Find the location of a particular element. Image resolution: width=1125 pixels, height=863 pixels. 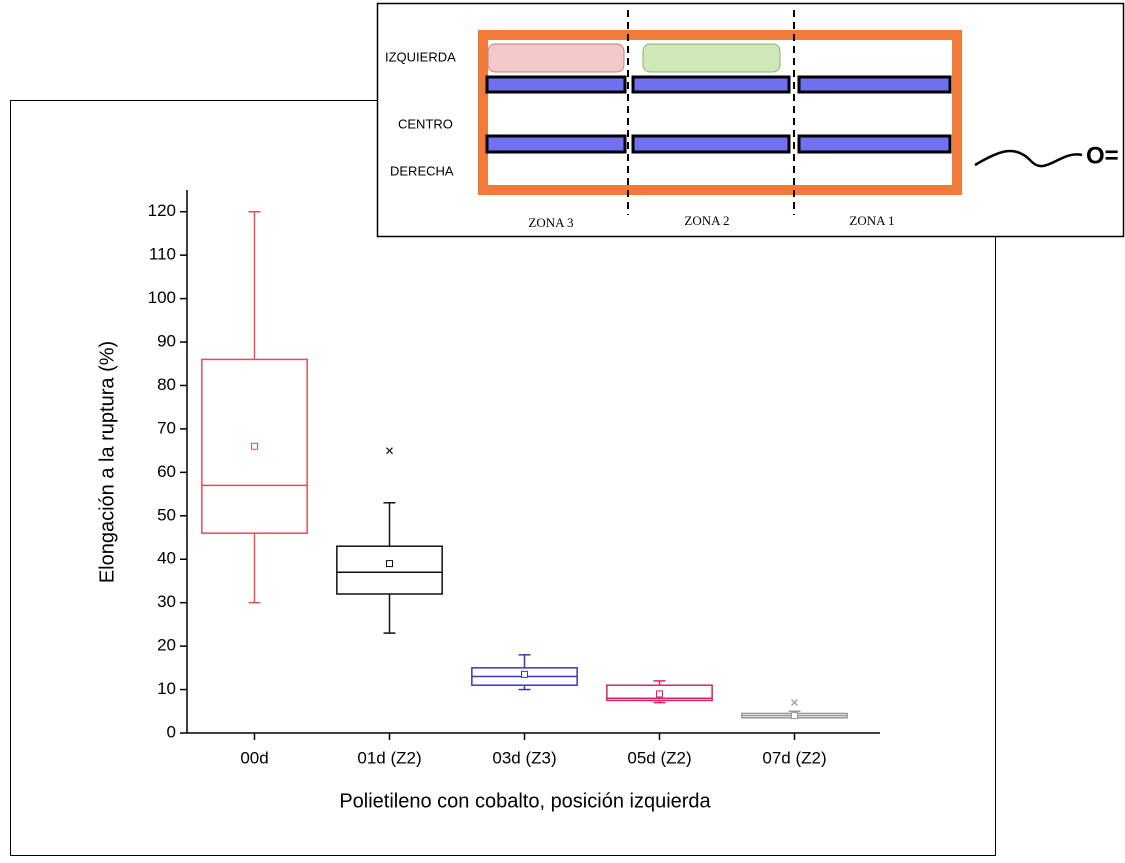

y-tick-label: 40 is located at coordinates (166, 558).